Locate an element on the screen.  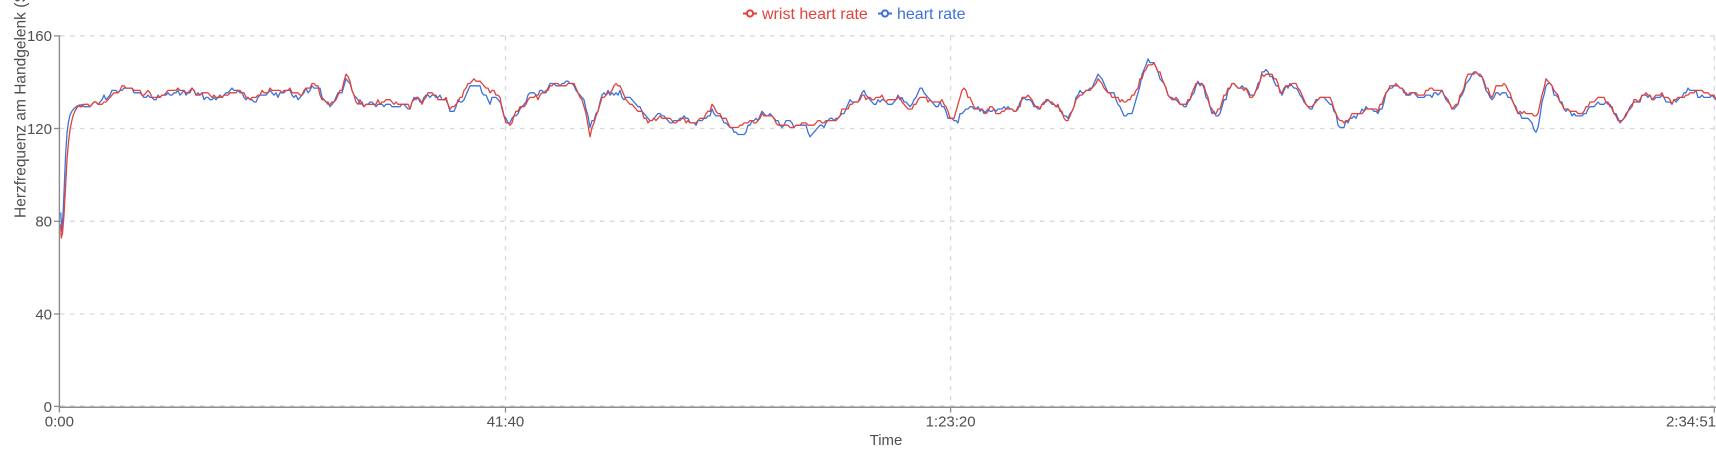
svg-text: 2:34:51 is located at coordinates (1691, 422).